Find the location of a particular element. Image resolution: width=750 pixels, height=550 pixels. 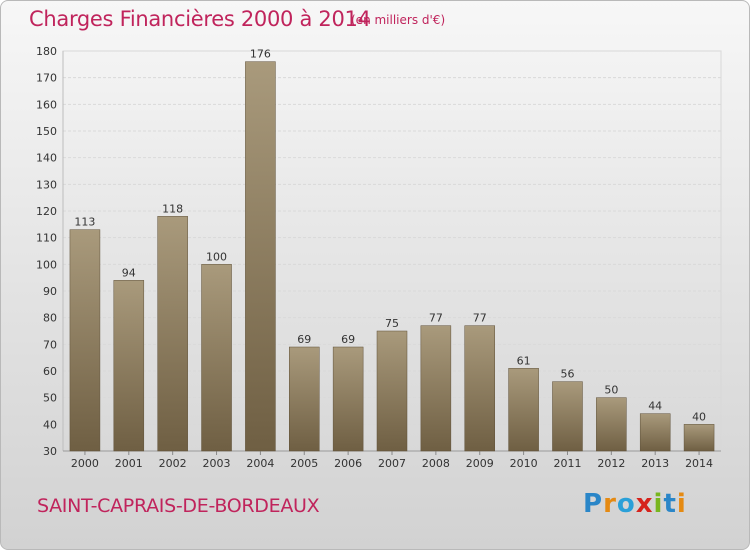

bar-value-label: 113 is located at coordinates (84, 222).